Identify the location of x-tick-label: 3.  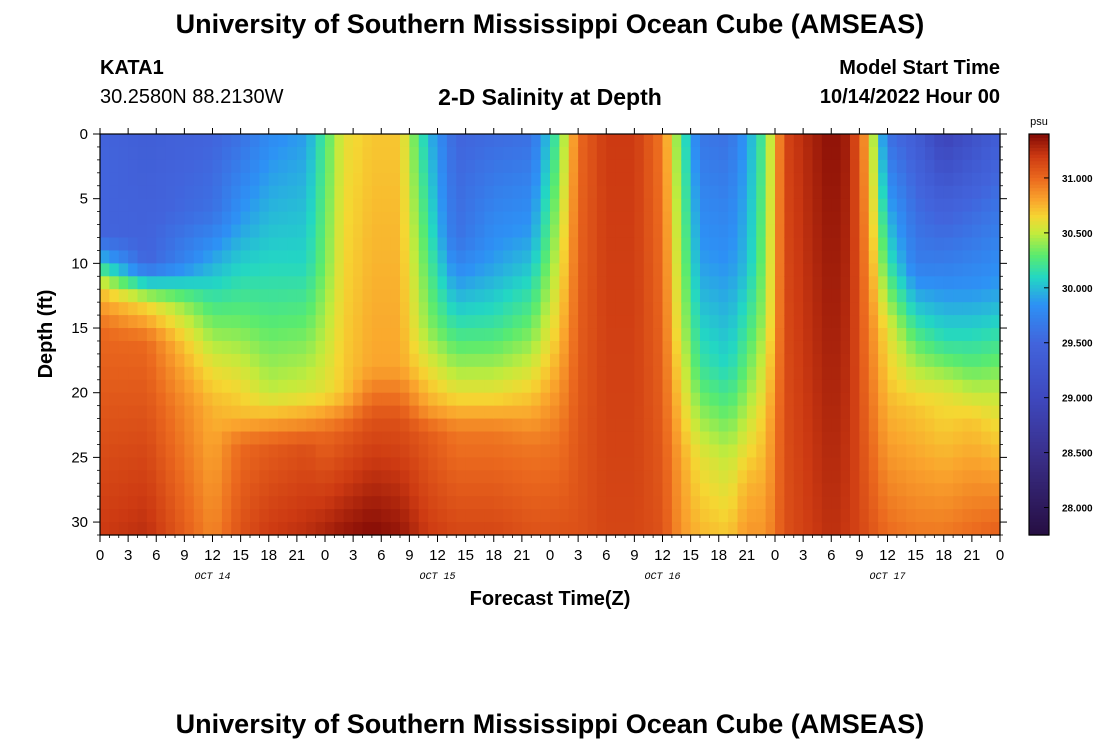
(578, 555).